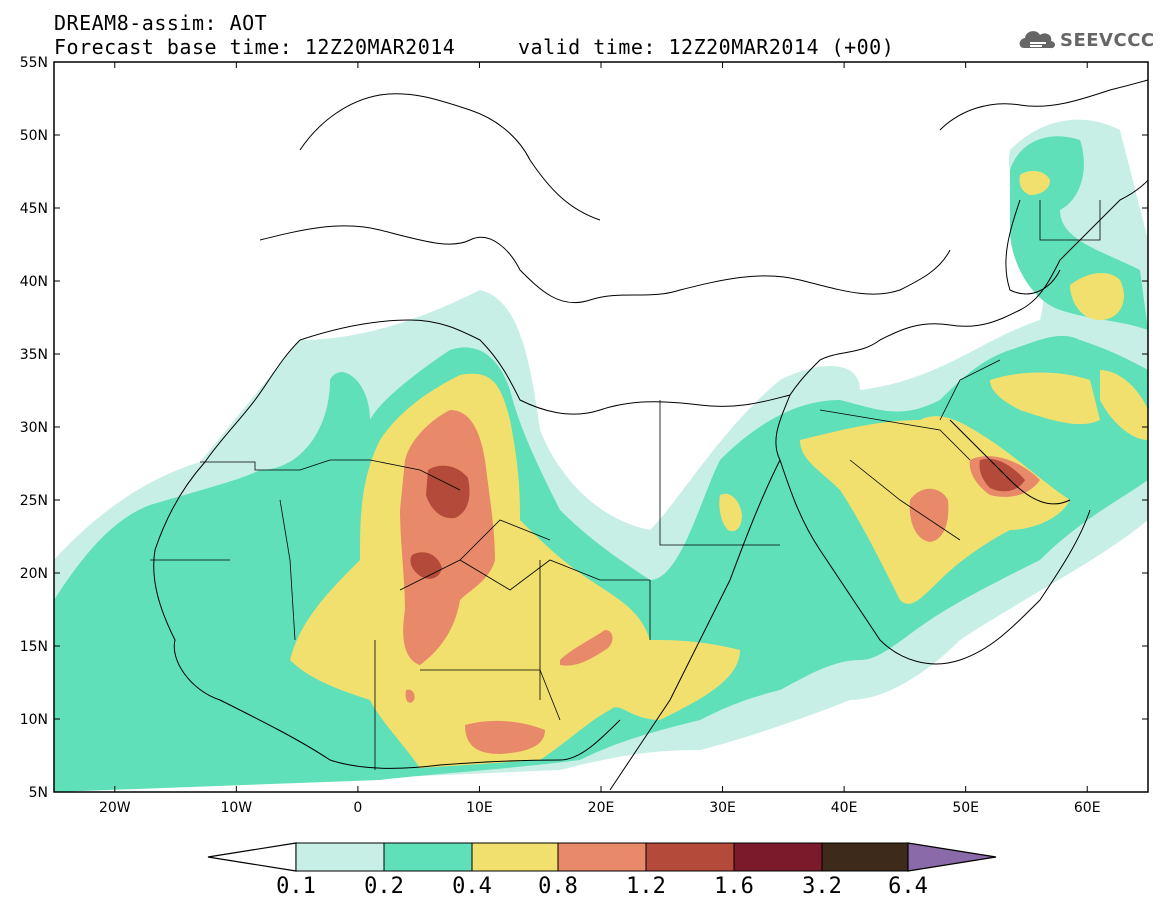 The width and height of the screenshot is (1165, 905). Describe the element at coordinates (252, 857) in the screenshot. I see `colorbar-under-arrow` at that location.